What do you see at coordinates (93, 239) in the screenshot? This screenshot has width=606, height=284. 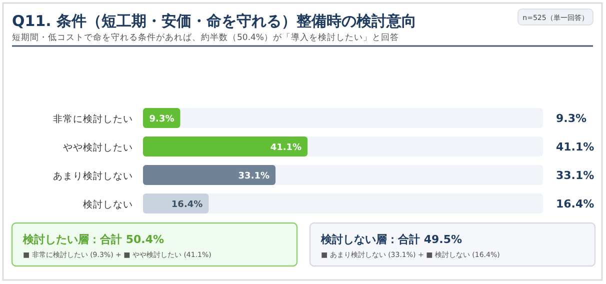 I see `annotation: 検討したい層：合計 50.4%` at bounding box center [93, 239].